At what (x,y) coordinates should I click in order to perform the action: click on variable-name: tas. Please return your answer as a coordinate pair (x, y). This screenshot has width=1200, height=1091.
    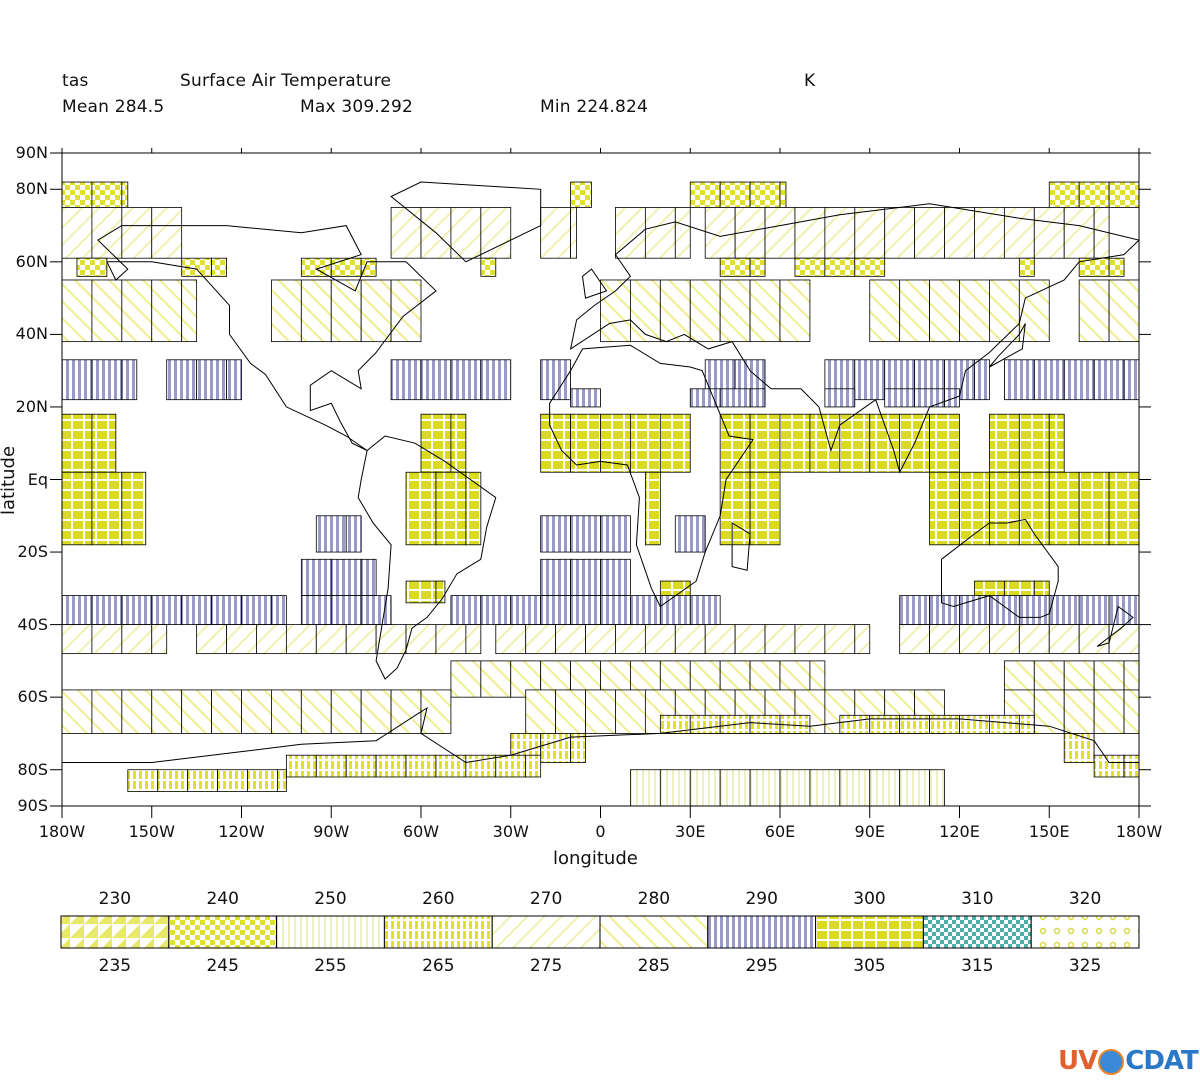
    Looking at the image, I should click on (75, 81).